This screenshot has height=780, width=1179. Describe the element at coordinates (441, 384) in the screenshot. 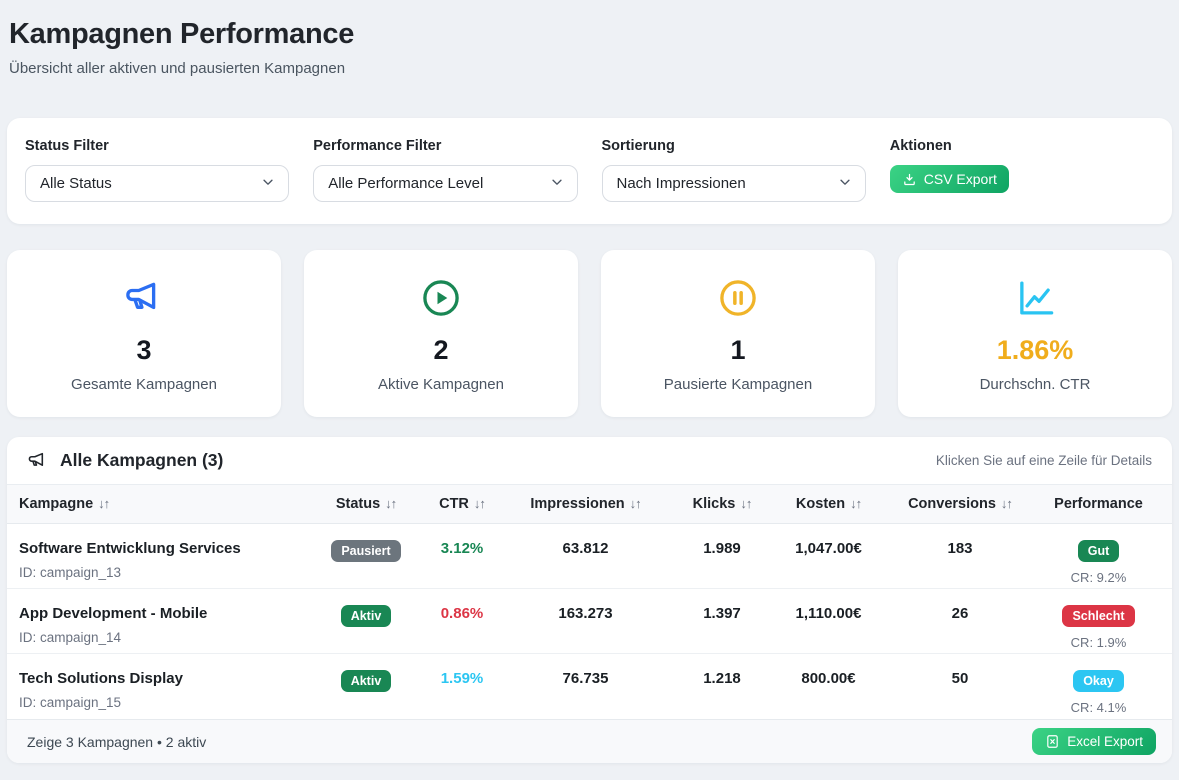

I see `stat-active-label: Aktive Kampagnen` at that location.